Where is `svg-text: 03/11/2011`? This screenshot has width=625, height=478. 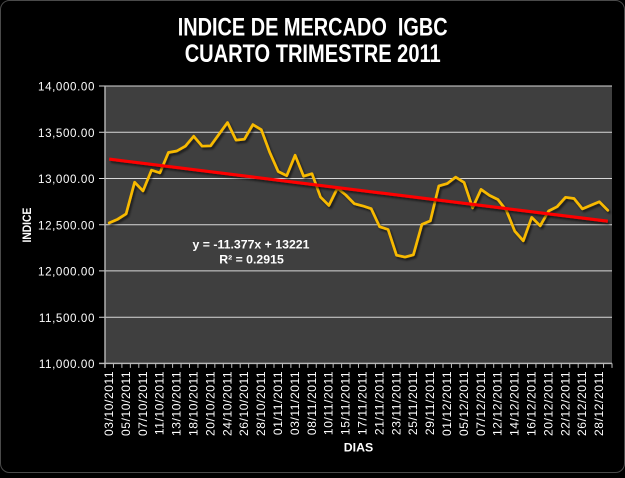
svg-text: 03/11/2011 is located at coordinates (295, 403).